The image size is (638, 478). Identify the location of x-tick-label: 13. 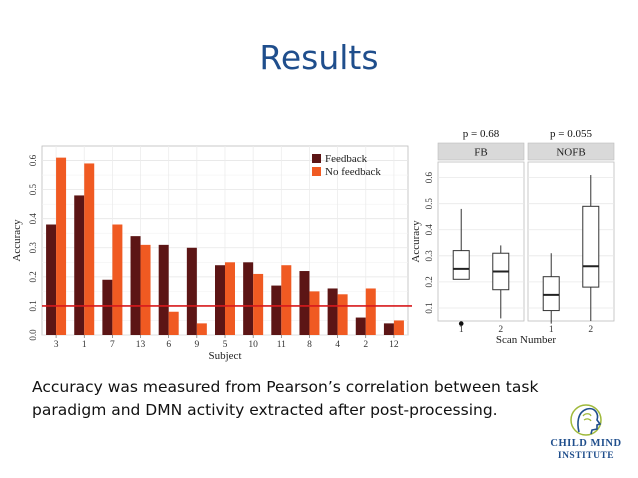
(141, 345).